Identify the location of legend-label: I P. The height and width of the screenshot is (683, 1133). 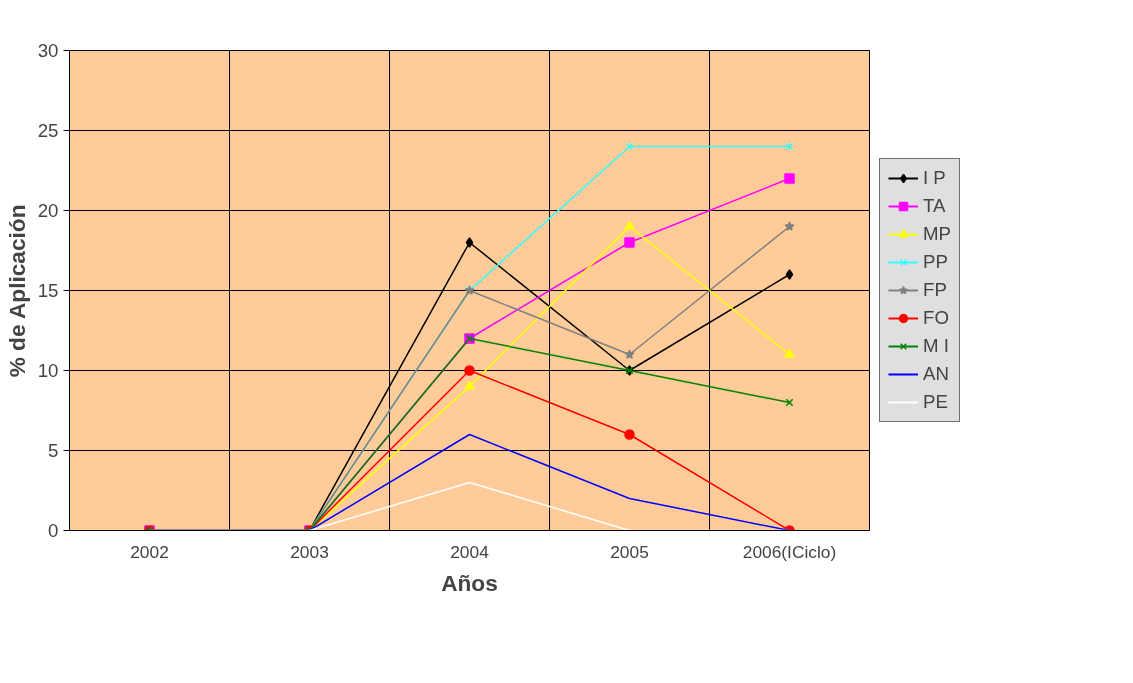
(934, 178).